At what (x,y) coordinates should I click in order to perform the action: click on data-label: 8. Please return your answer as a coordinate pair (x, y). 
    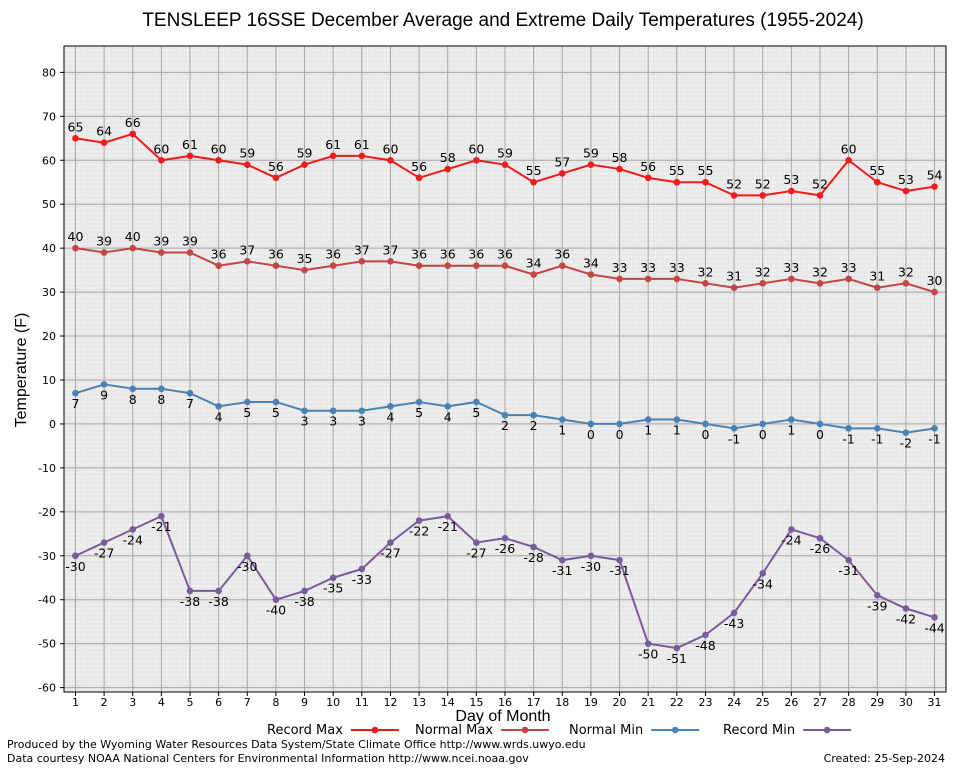
    Looking at the image, I should click on (161, 399).